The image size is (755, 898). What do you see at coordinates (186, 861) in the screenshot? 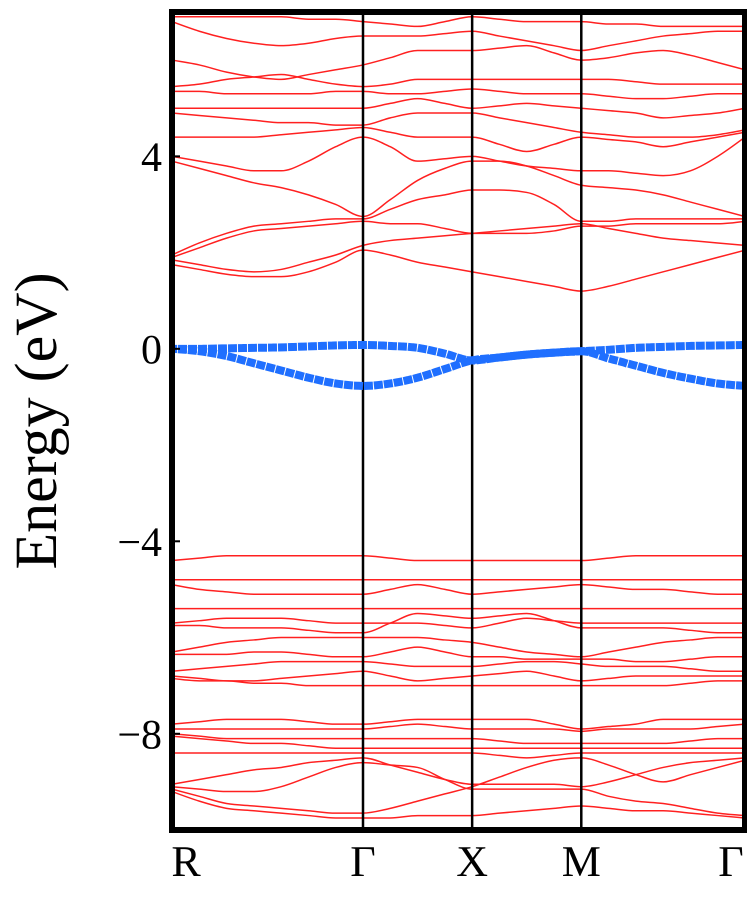
I see `x-tick-label: R` at bounding box center [186, 861].